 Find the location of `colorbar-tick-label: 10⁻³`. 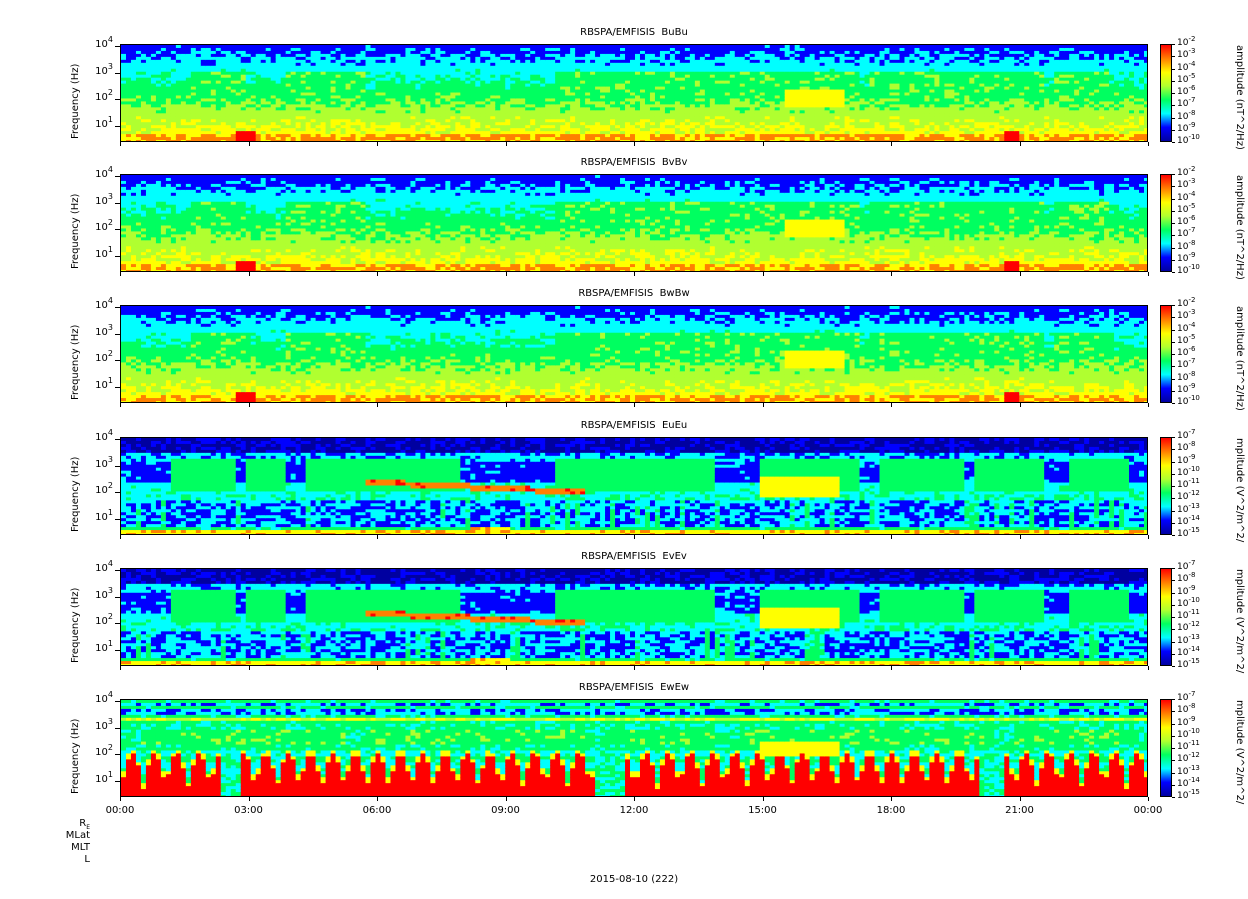

colorbar-tick-label: 10⁻³ is located at coordinates (1186, 184).